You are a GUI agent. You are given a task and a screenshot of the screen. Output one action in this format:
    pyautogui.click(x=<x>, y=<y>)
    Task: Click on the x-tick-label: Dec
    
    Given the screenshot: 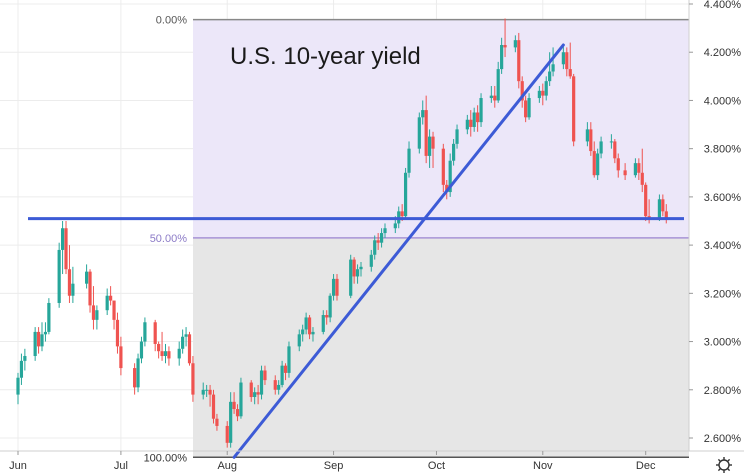 What is the action you would take?
    pyautogui.click(x=646, y=466)
    